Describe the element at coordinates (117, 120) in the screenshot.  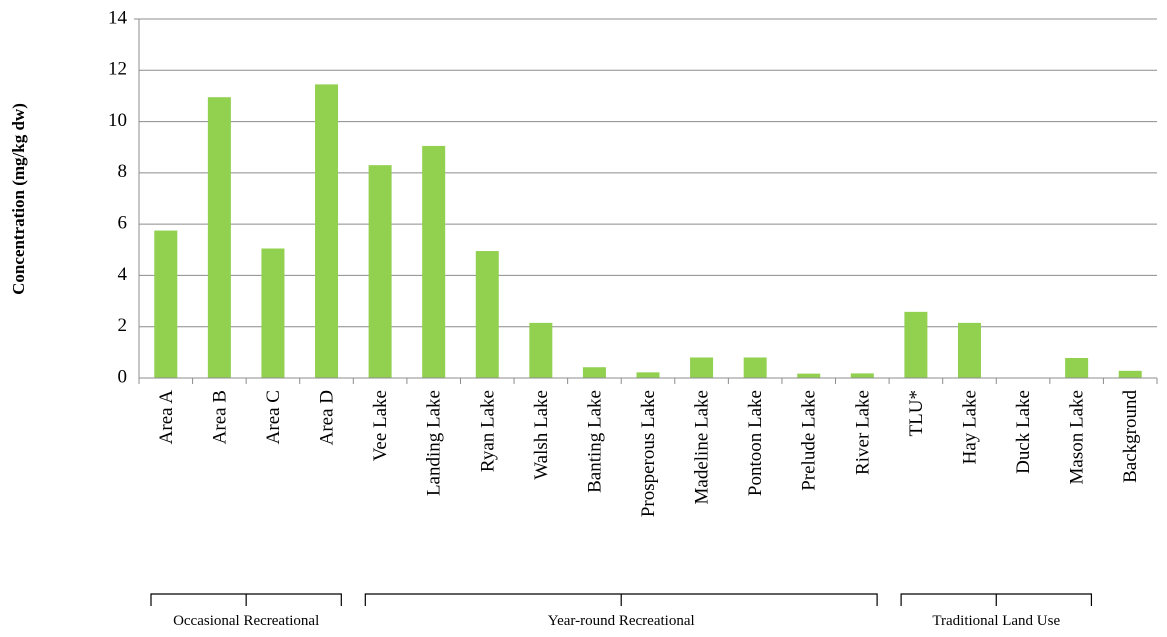
I see `y-tick-label: 10` at that location.